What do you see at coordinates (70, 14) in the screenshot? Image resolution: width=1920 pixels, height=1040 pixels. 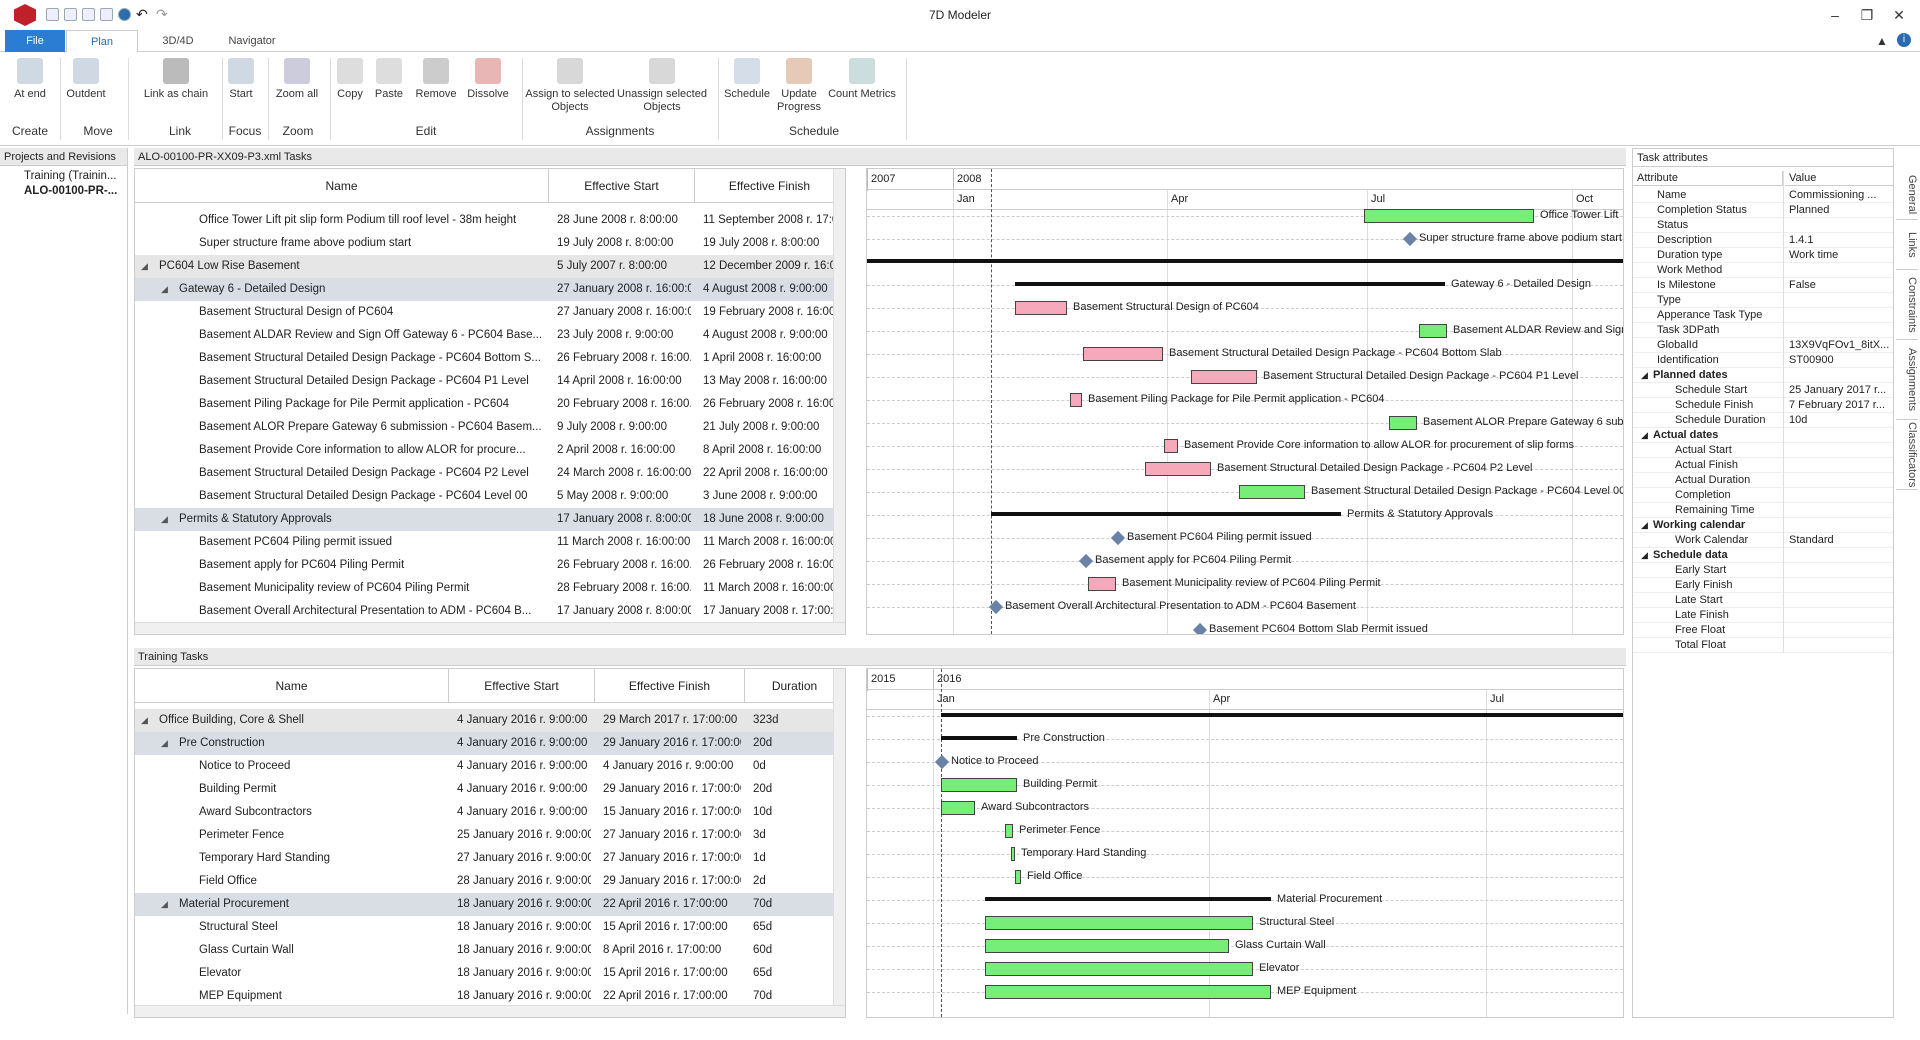 I see `save-icon` at bounding box center [70, 14].